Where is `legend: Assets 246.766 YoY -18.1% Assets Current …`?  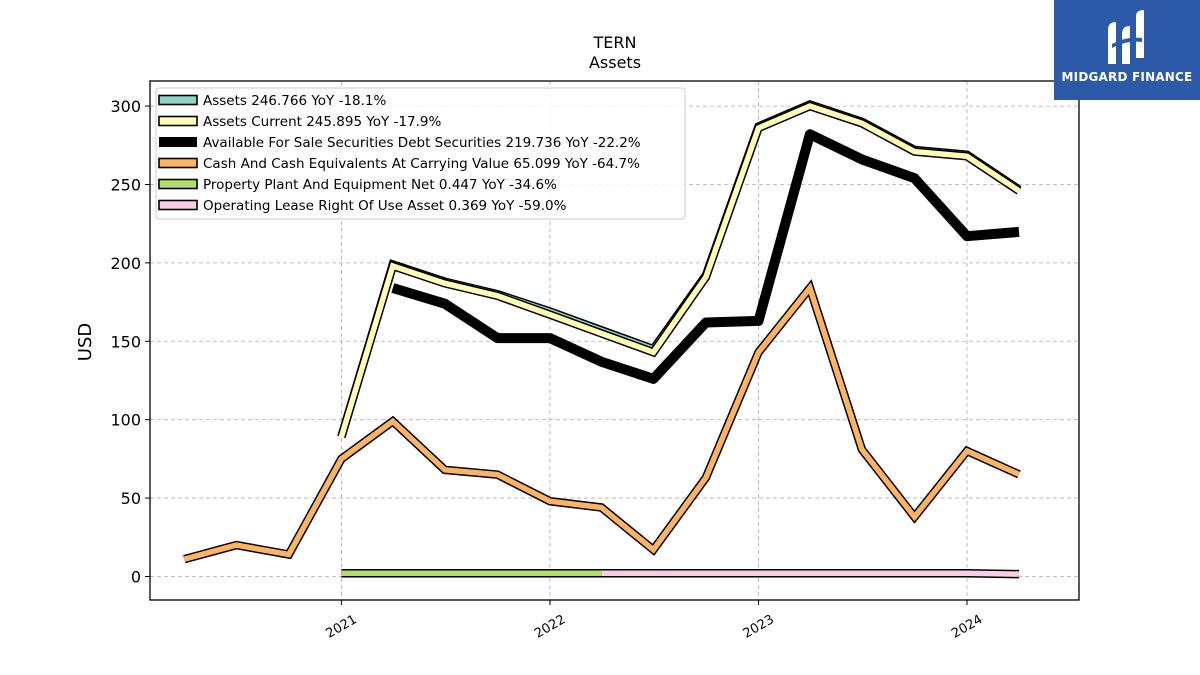
legend: Assets 246.766 YoY -18.1% Assets Current … is located at coordinates (420, 153).